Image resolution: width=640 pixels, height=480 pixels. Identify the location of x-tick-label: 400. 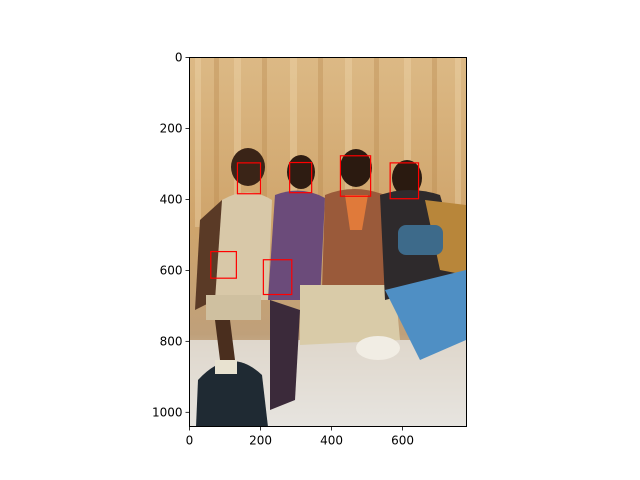
(331, 441).